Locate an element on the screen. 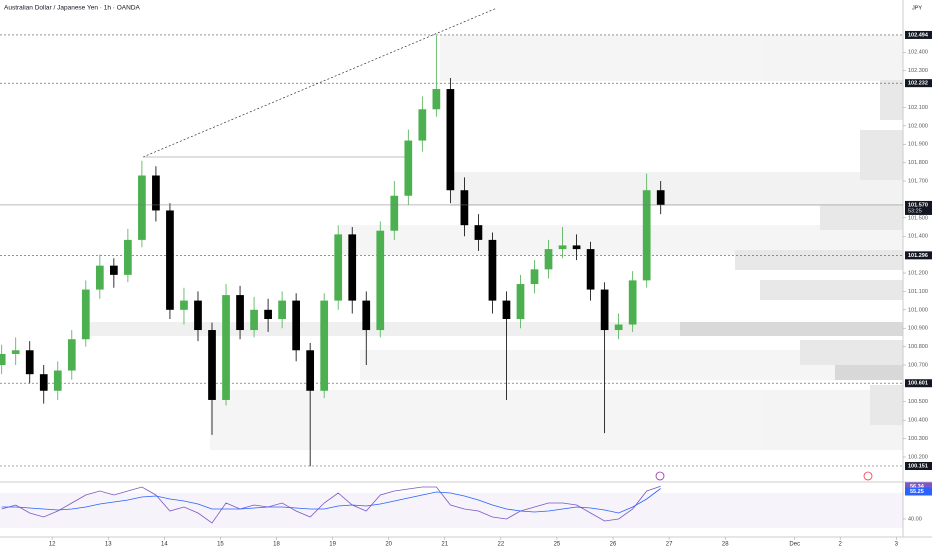  y-tick-label: 100.200 is located at coordinates (918, 457).